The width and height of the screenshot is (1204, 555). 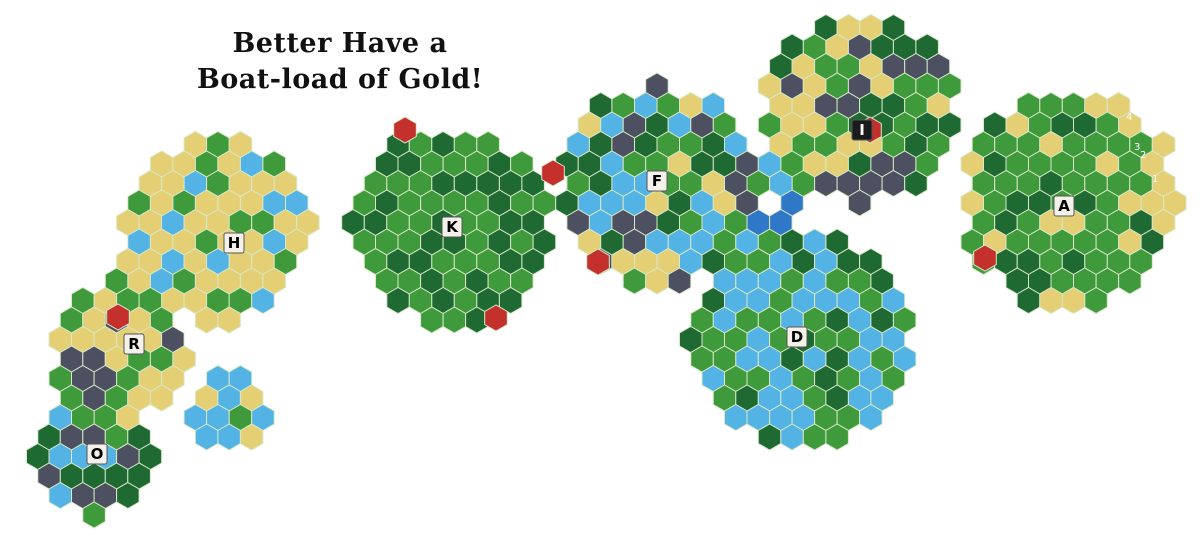 What do you see at coordinates (1129, 117) in the screenshot?
I see `edge-number-4: 4` at bounding box center [1129, 117].